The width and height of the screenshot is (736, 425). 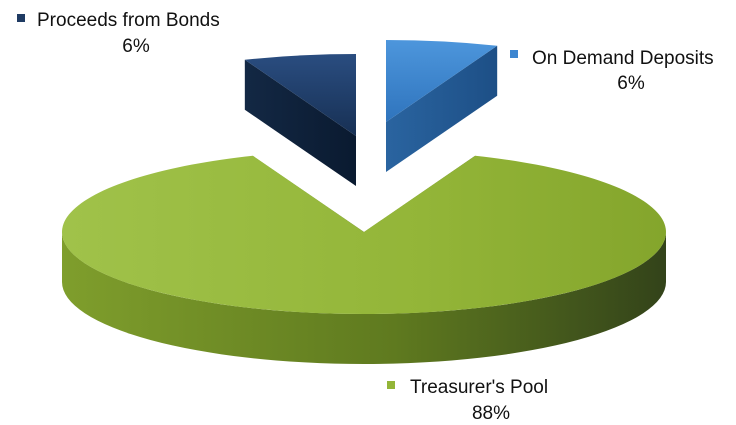 What do you see at coordinates (21, 18) in the screenshot?
I see `legend-marker-proceeds-from-bonds` at bounding box center [21, 18].